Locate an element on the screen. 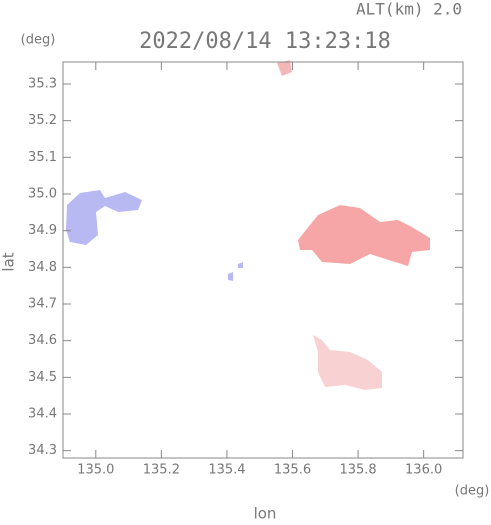  subtitle: ALT(km) 2.0 is located at coordinates (409, 9).